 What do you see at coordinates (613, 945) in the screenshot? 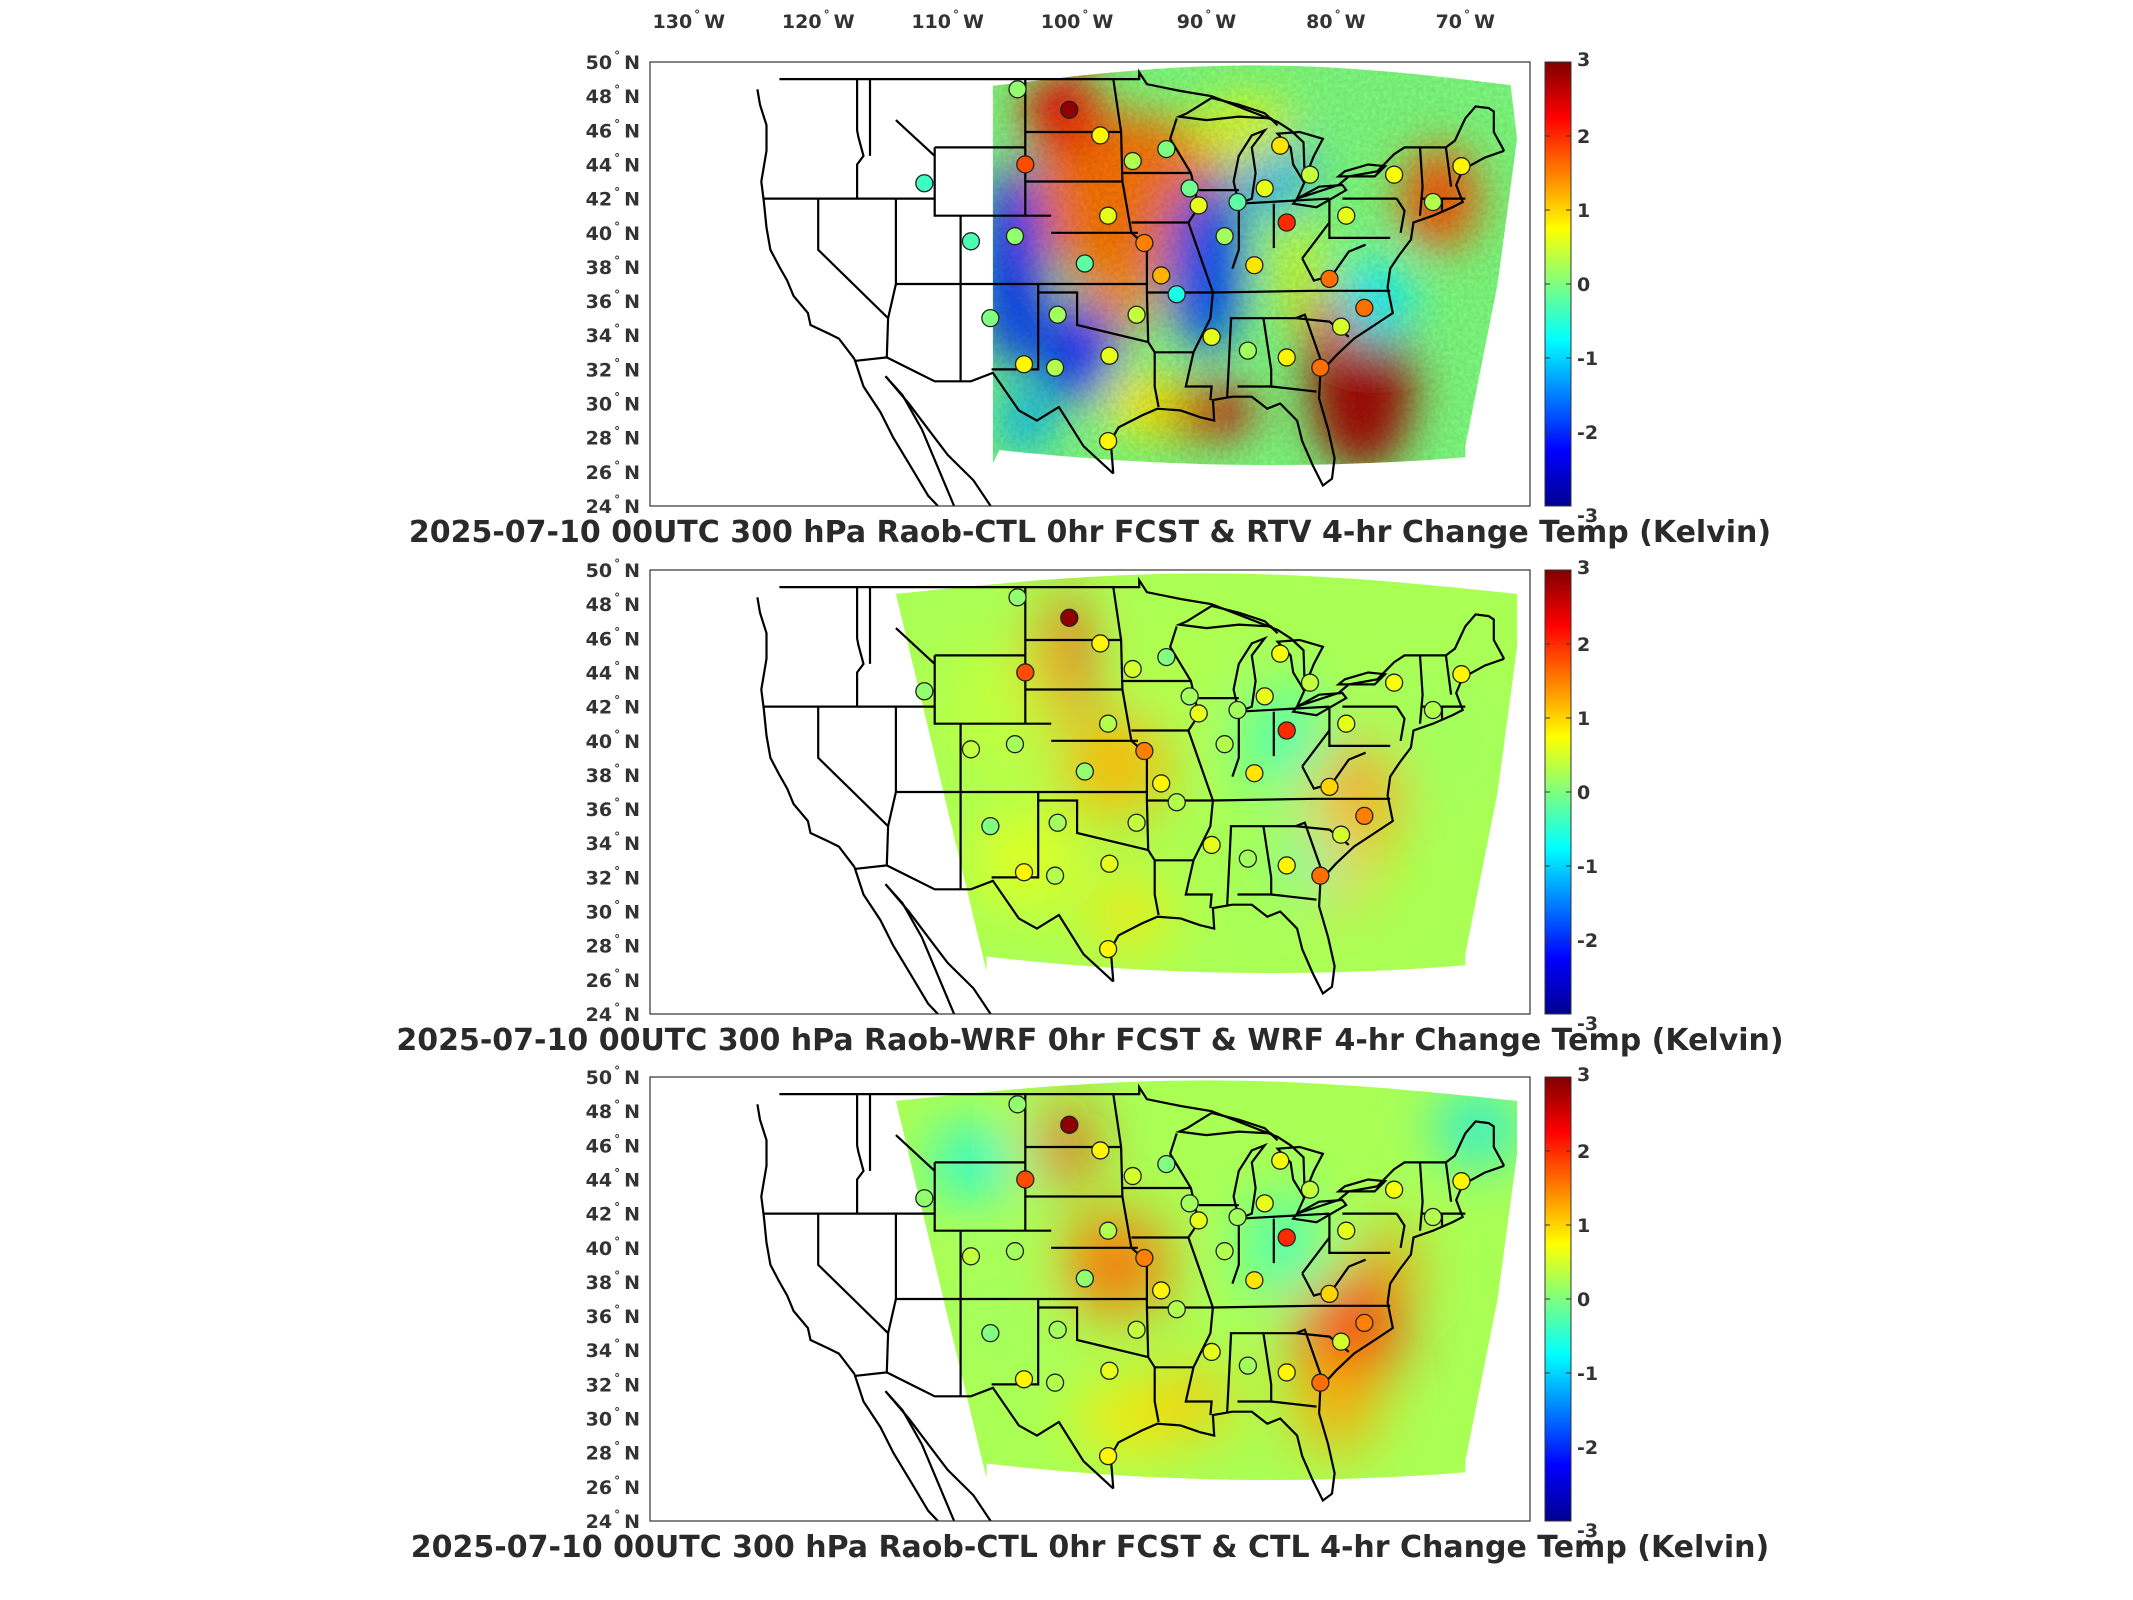
I see `latitude-label: 28 ° N` at bounding box center [613, 945].